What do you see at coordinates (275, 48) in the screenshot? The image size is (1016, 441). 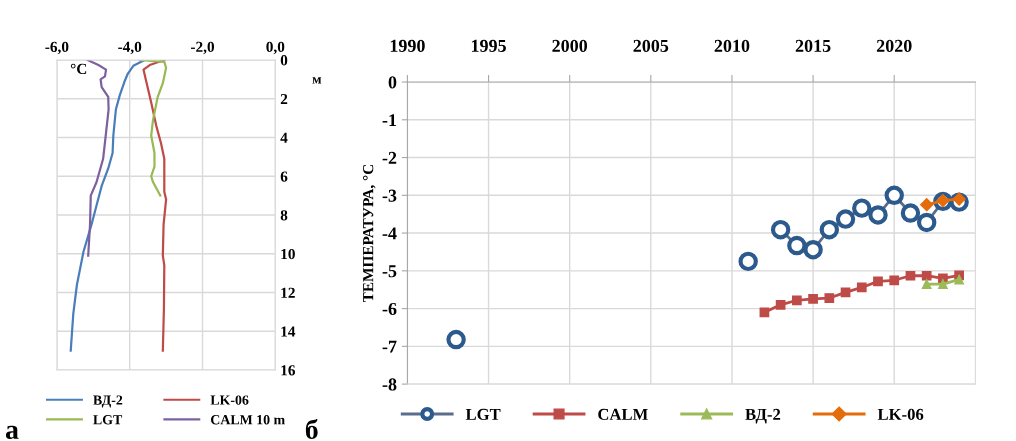 I see `x-tick-label: 0,0` at bounding box center [275, 48].